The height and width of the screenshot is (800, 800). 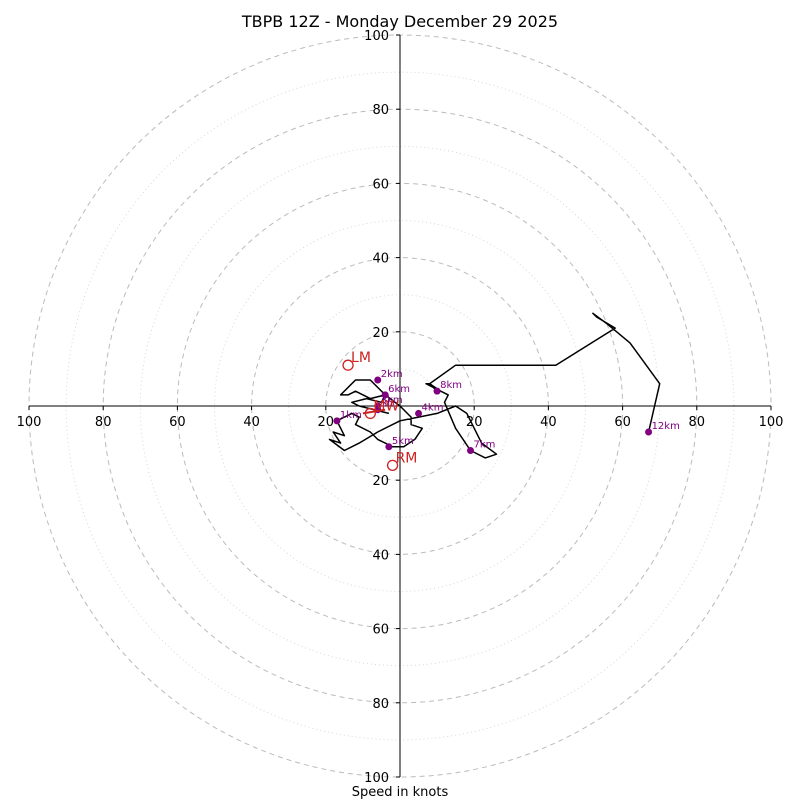 What do you see at coordinates (351, 415) in the screenshot?
I see `height-label-1km: 1km` at bounding box center [351, 415].